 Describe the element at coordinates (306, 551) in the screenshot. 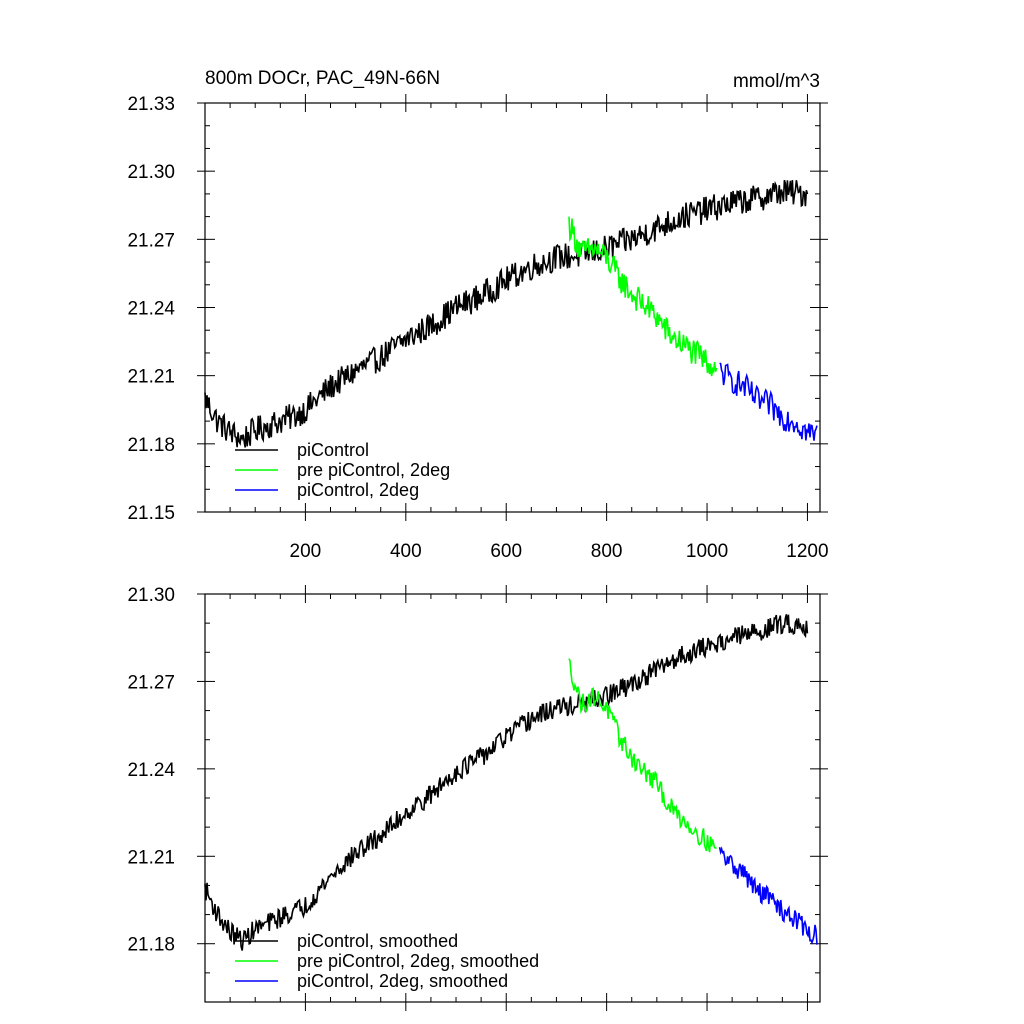

I see `x-tick-label: 200` at that location.